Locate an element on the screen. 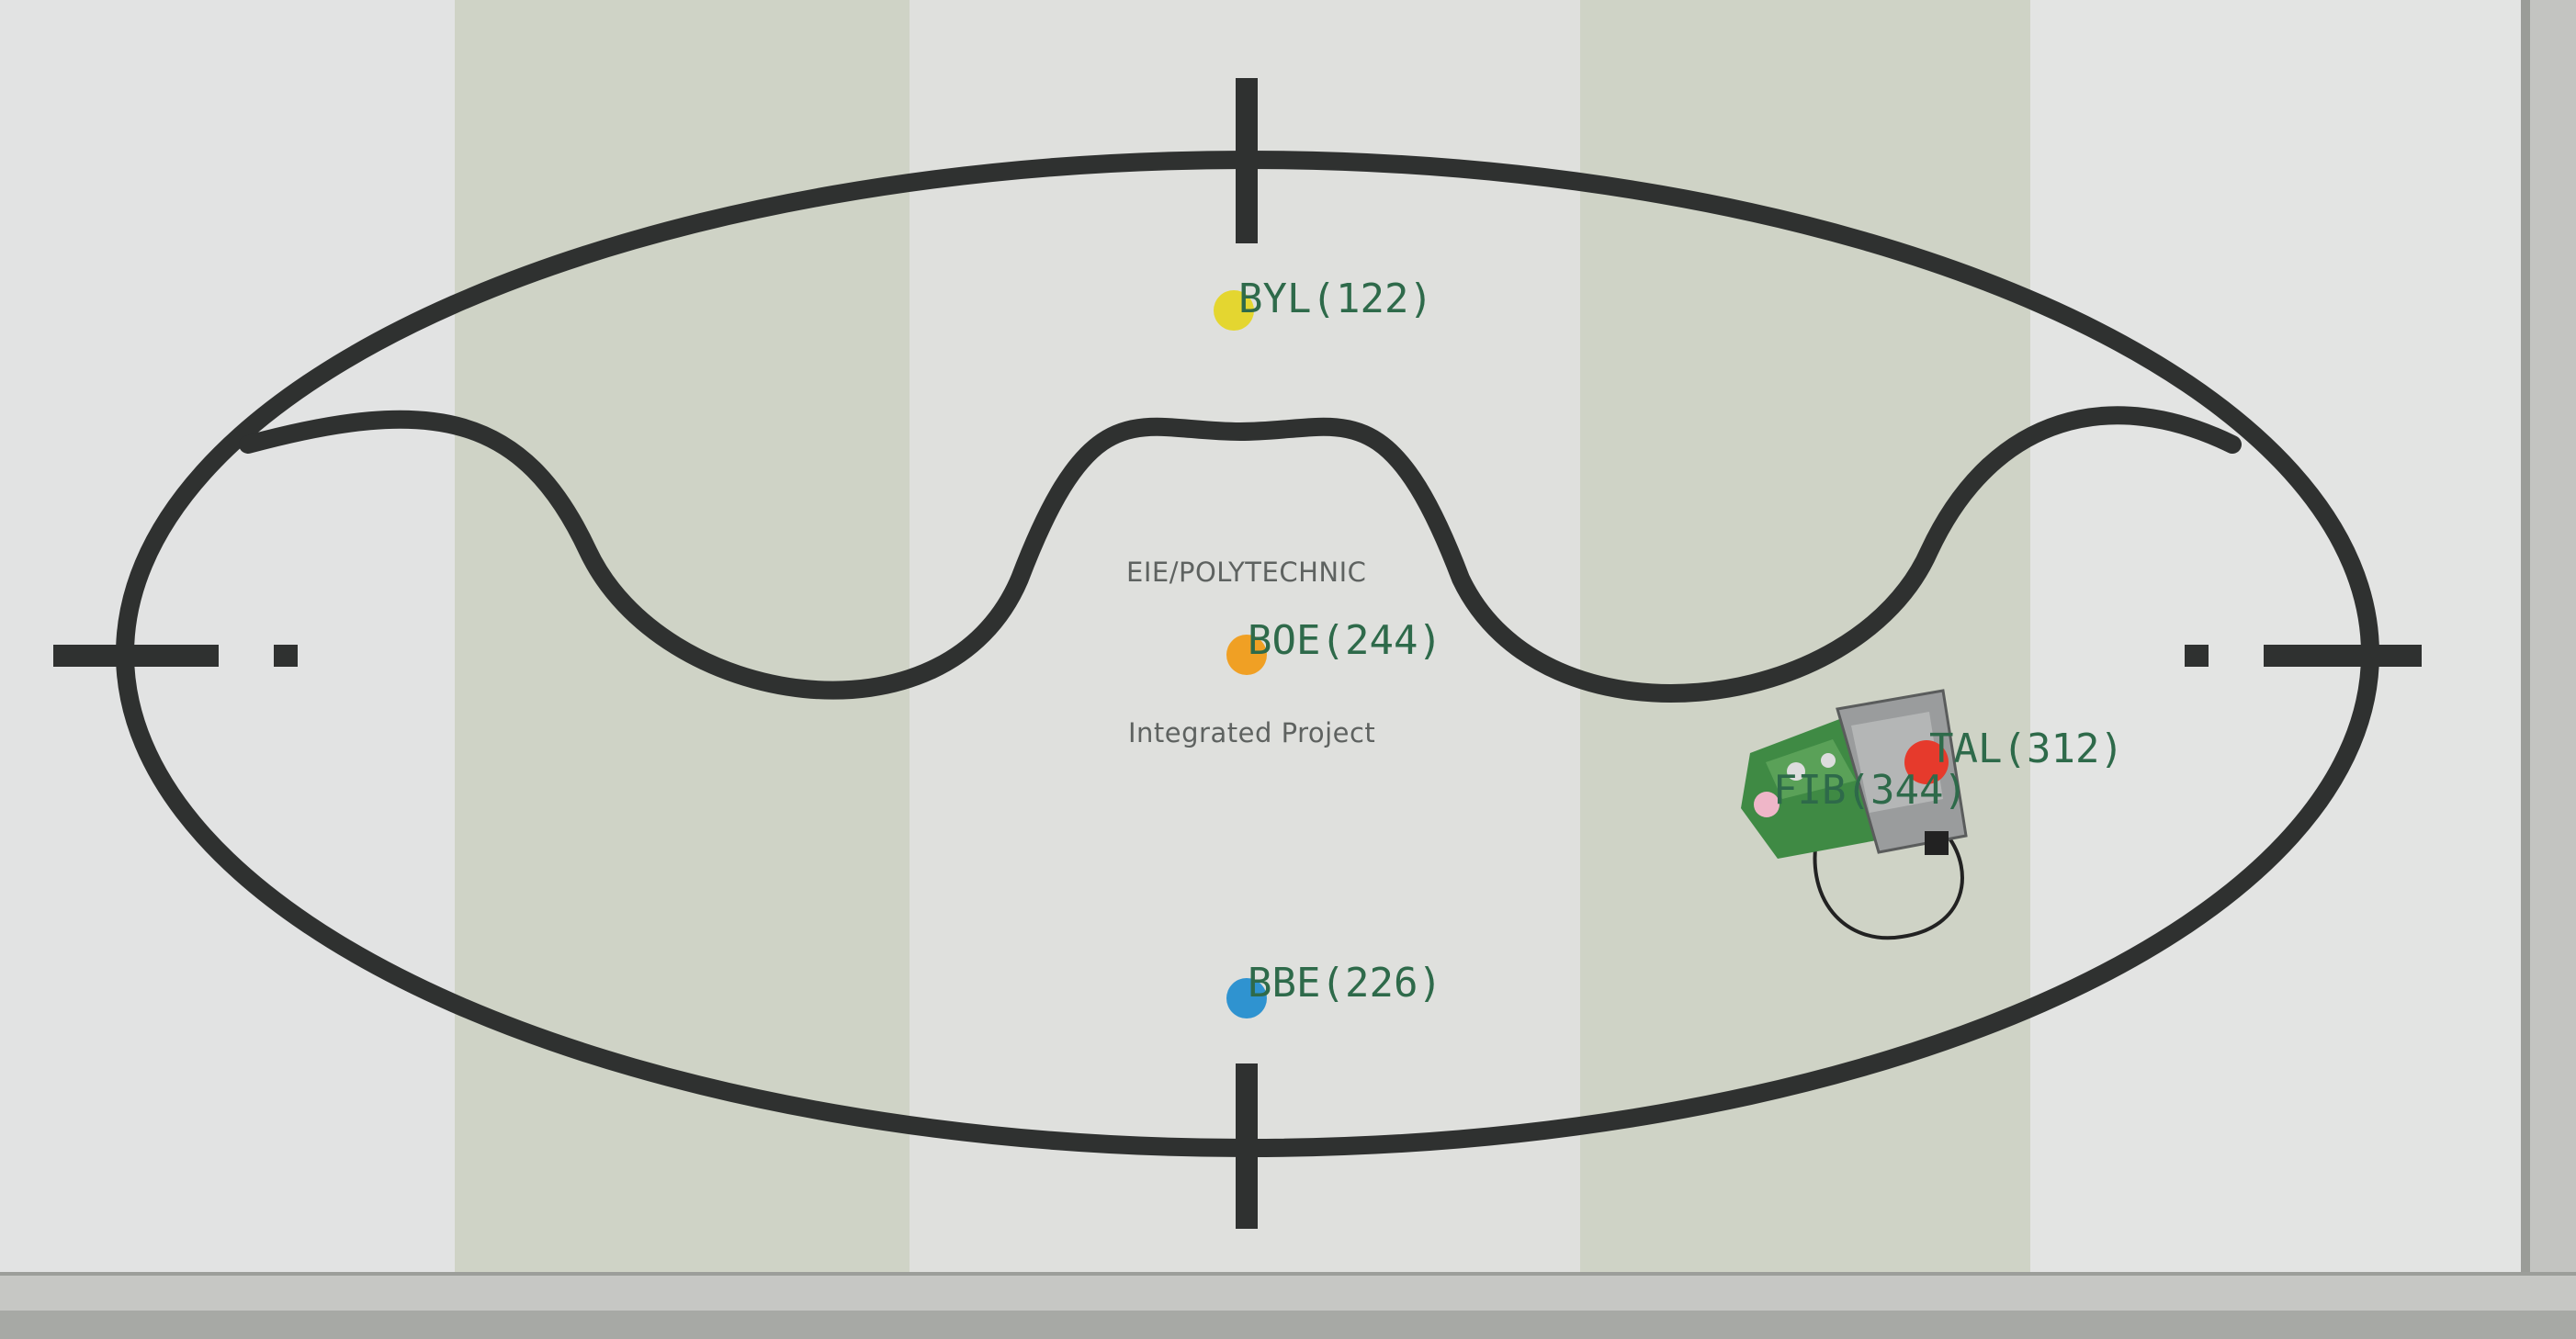 The height and width of the screenshot is (1339, 2576). orange-ball is located at coordinates (1246, 655).